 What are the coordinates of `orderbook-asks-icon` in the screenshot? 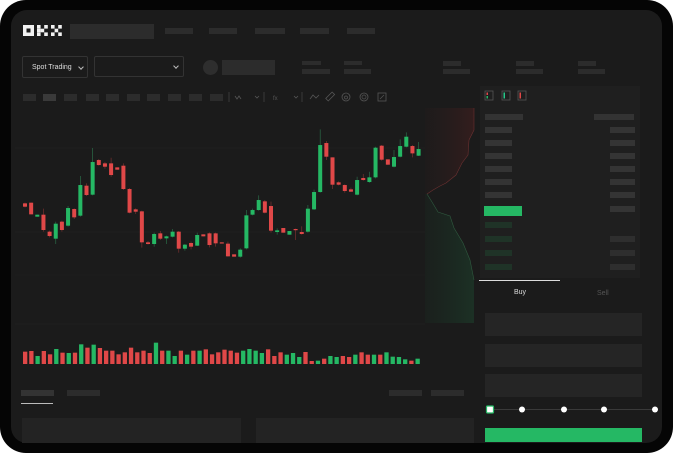 It's located at (522, 95).